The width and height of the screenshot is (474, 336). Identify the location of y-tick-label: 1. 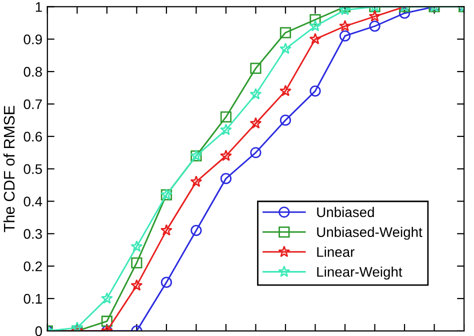
(39, 7).